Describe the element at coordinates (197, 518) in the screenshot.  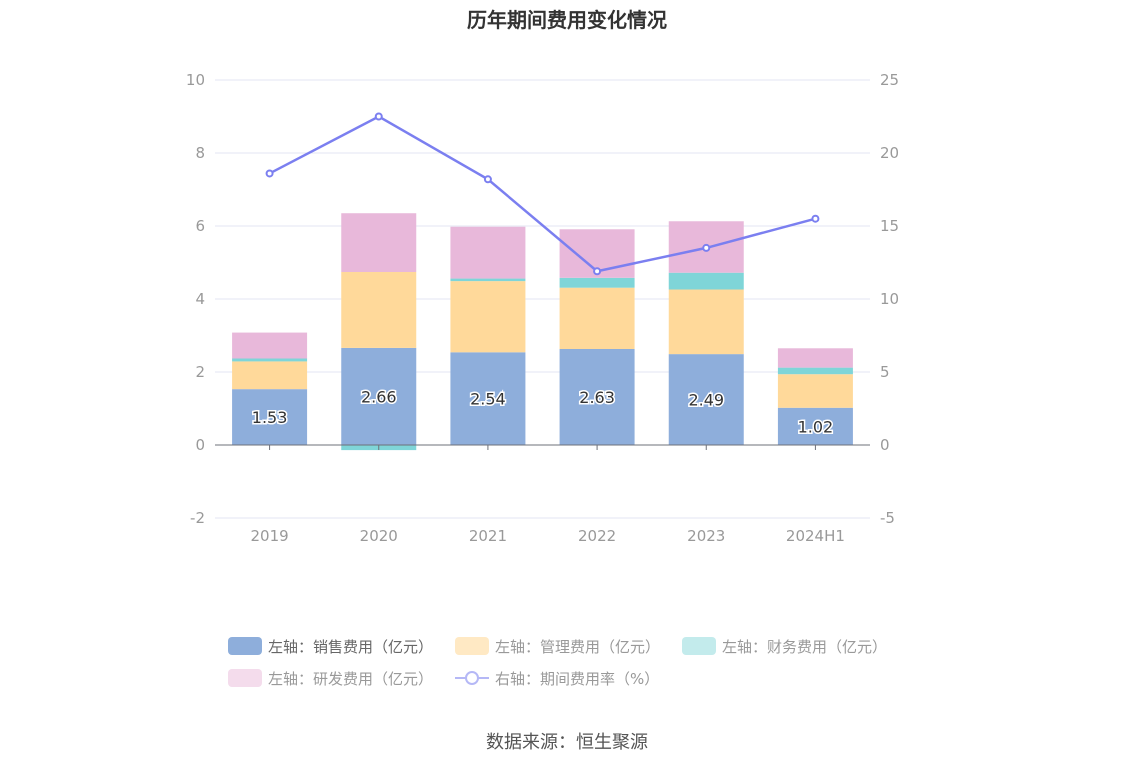
I see `y-left-tick-label: -2` at that location.